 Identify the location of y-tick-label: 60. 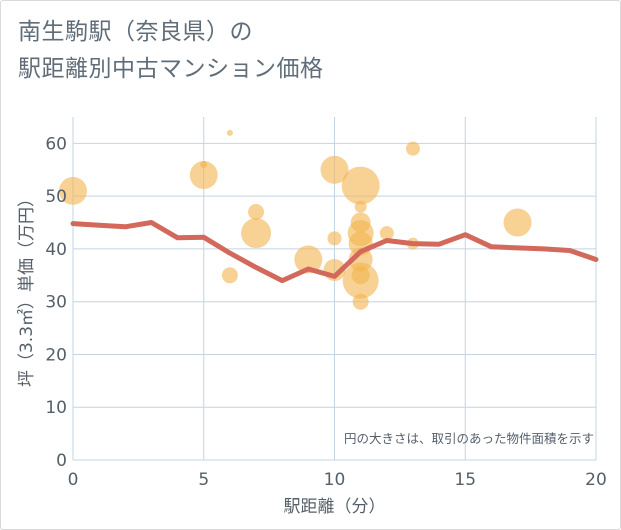
(56, 144).